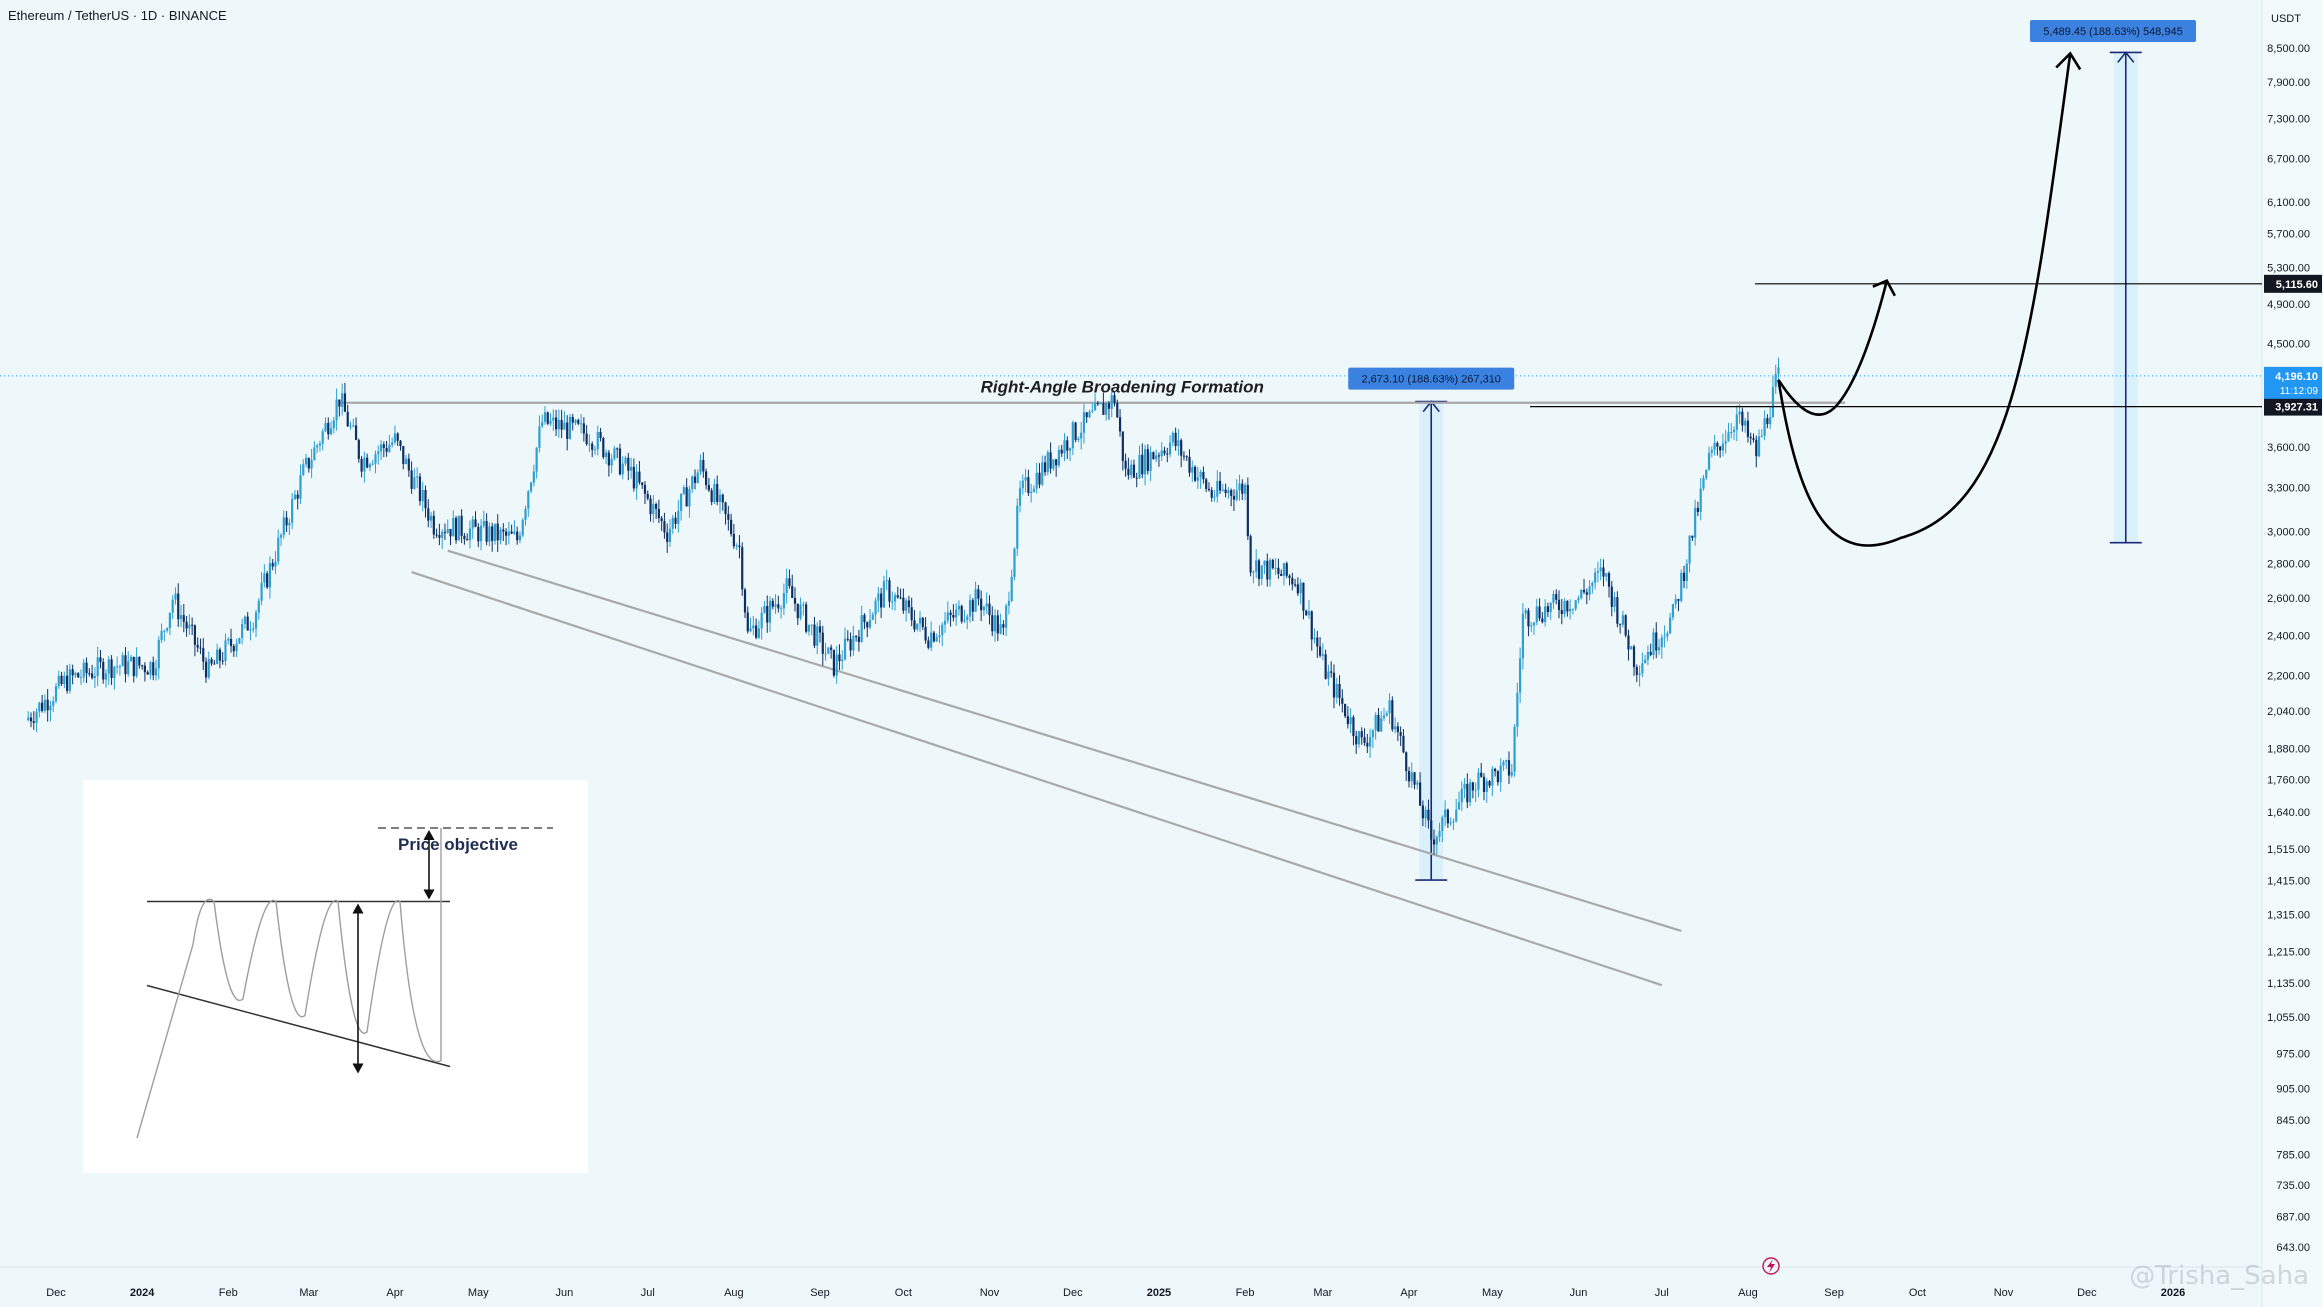 Image resolution: width=2323 pixels, height=1307 pixels. What do you see at coordinates (2288, 984) in the screenshot?
I see `price-tick-24: 1,135.00` at bounding box center [2288, 984].